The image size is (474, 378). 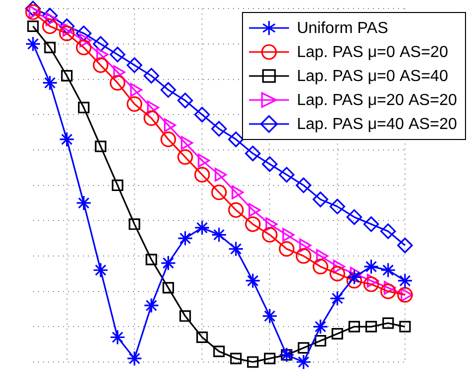 I want to click on legend-label: Lap. PAS μ=20 AS=20, so click(x=376, y=100).